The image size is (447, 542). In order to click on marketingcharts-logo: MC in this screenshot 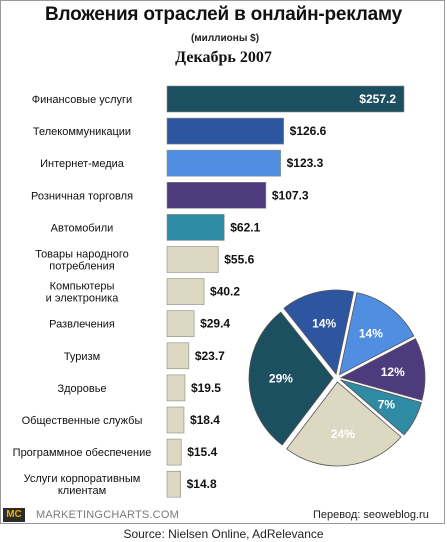, I will do `click(14, 515)`.